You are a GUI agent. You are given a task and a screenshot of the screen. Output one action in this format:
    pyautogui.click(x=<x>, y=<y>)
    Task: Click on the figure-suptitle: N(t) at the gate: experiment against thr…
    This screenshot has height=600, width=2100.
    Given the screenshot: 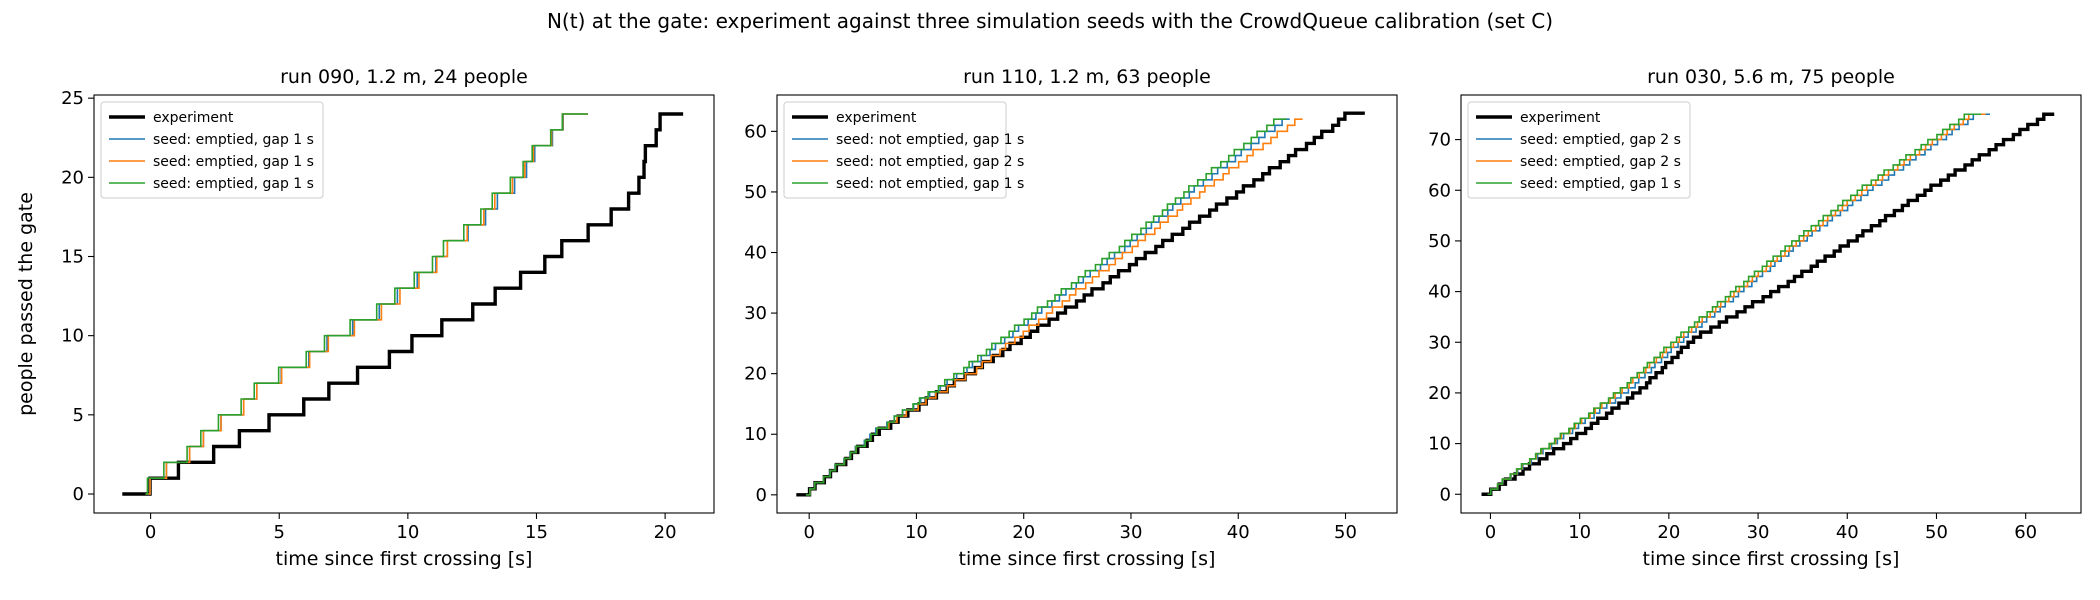 What is the action you would take?
    pyautogui.click(x=1050, y=21)
    